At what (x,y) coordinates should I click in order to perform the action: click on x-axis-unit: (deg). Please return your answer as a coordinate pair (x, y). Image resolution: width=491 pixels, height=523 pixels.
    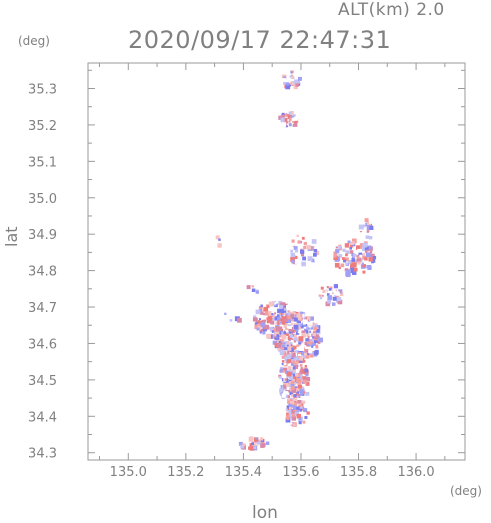
    Looking at the image, I should click on (466, 491).